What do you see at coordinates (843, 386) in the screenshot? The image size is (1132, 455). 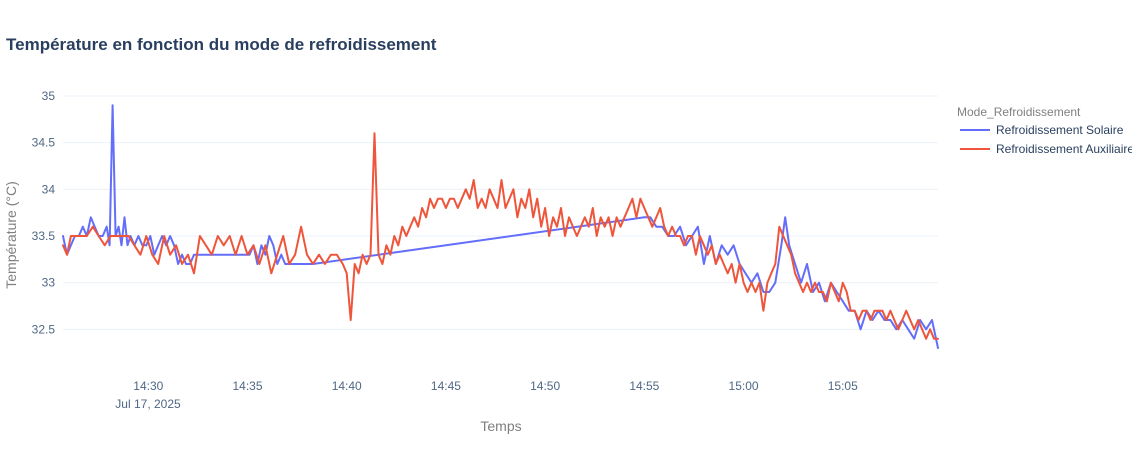 I see `x-tick-label: 15:05` at bounding box center [843, 386].